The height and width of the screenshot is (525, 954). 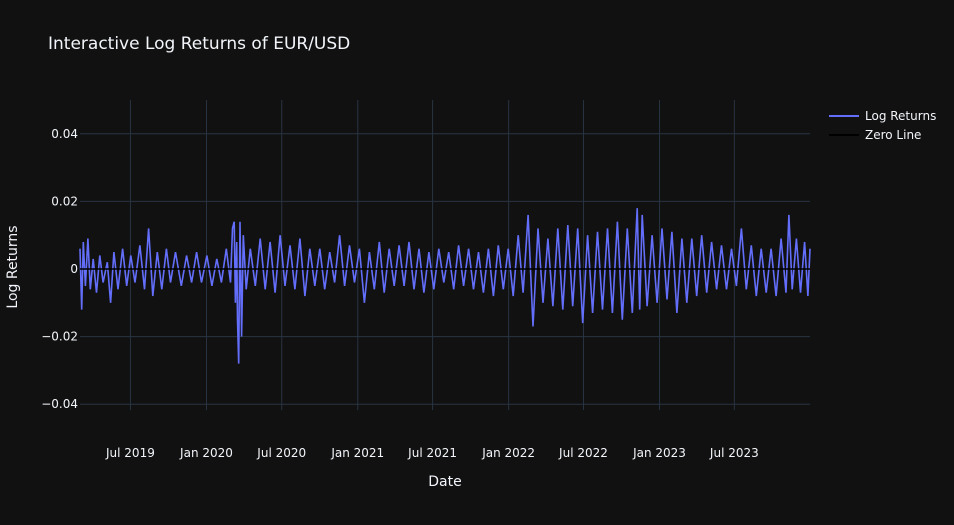 I want to click on legend-item-zero-line: Zero Line, so click(x=875, y=135).